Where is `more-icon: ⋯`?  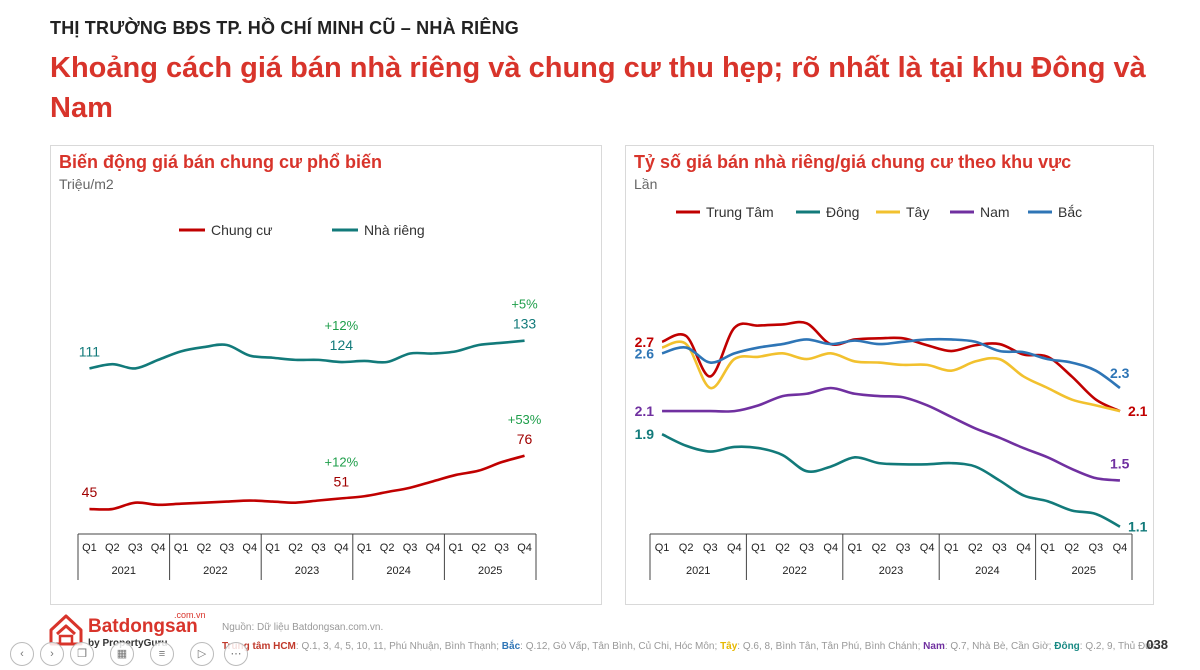 more-icon: ⋯ is located at coordinates (236, 654).